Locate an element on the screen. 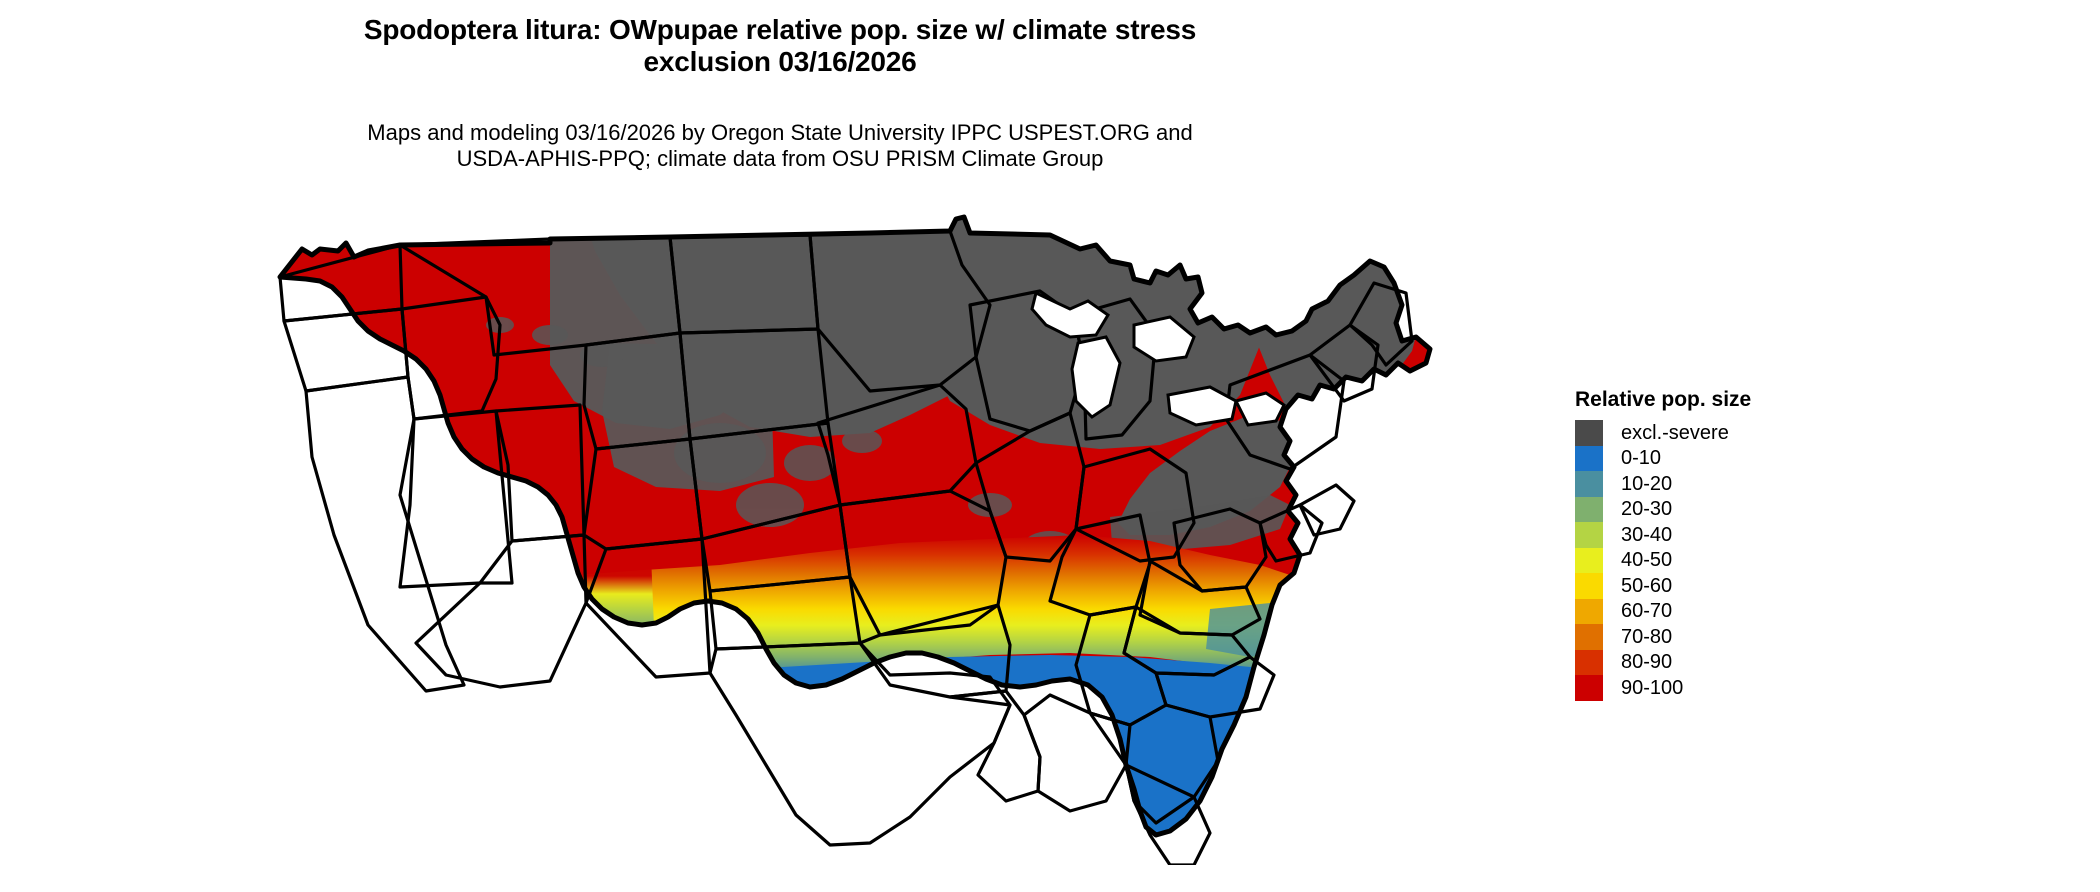 The height and width of the screenshot is (892, 2100). region-class-excl-severe-ny-pa is located at coordinates (1200, 523).